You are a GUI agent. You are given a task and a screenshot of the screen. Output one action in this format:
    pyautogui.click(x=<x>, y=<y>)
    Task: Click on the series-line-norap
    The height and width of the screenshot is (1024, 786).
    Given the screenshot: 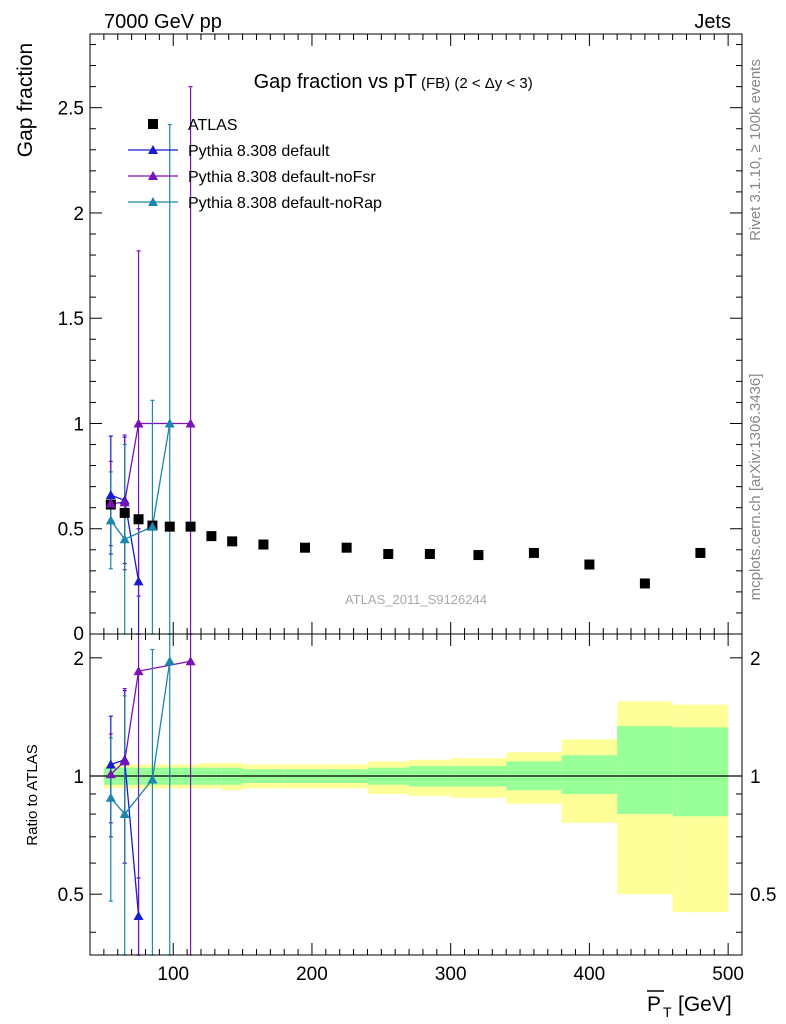 What is the action you would take?
    pyautogui.click(x=140, y=482)
    